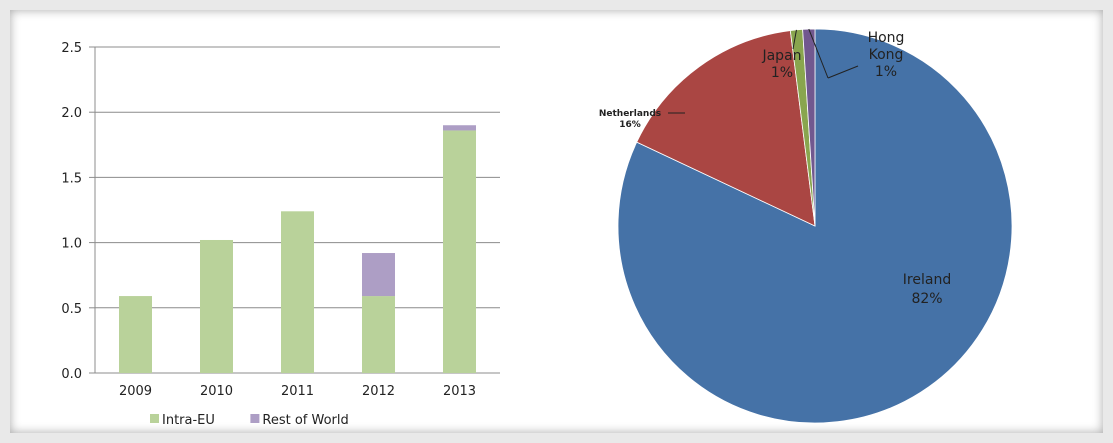  Describe the element at coordinates (188, 420) in the screenshot. I see `legend-label: Intra-EU` at that location.